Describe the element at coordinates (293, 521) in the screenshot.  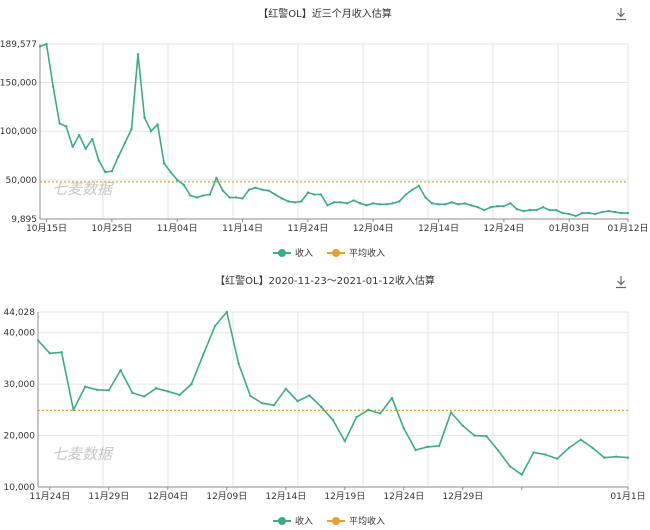
I see `legend-item-income: 收入` at that location.